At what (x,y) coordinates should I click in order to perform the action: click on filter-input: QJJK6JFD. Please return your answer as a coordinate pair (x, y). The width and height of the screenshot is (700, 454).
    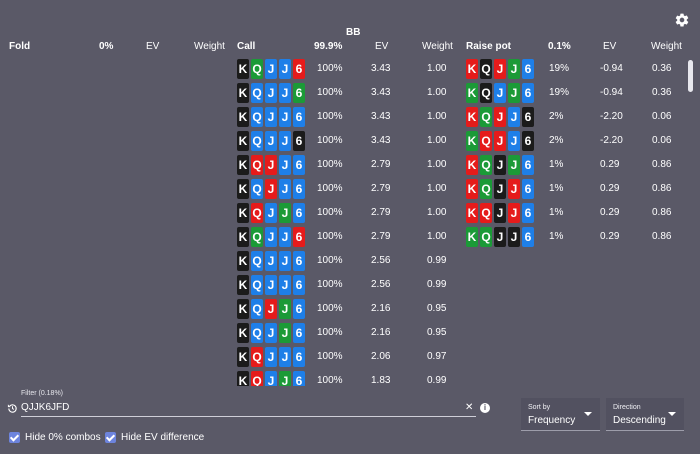
    Looking at the image, I should click on (45, 407).